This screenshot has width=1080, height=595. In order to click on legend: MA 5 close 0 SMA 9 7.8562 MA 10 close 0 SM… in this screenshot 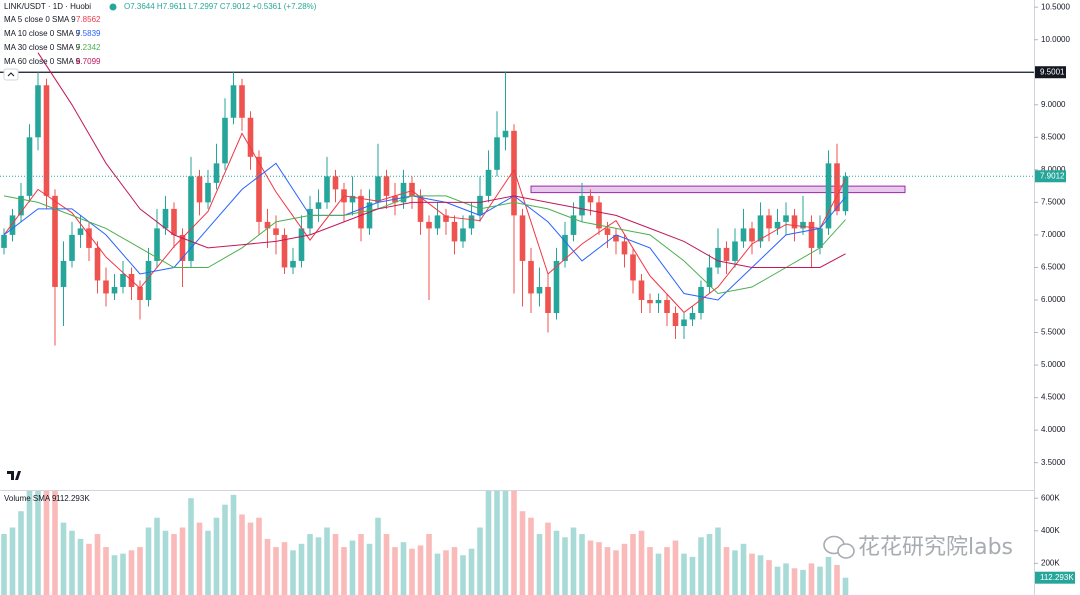, I will do `click(52, 40)`.